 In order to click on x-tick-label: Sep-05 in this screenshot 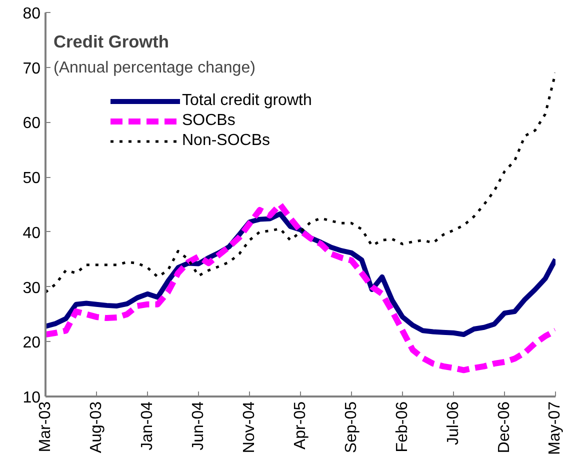, I will do `click(351, 427)`.